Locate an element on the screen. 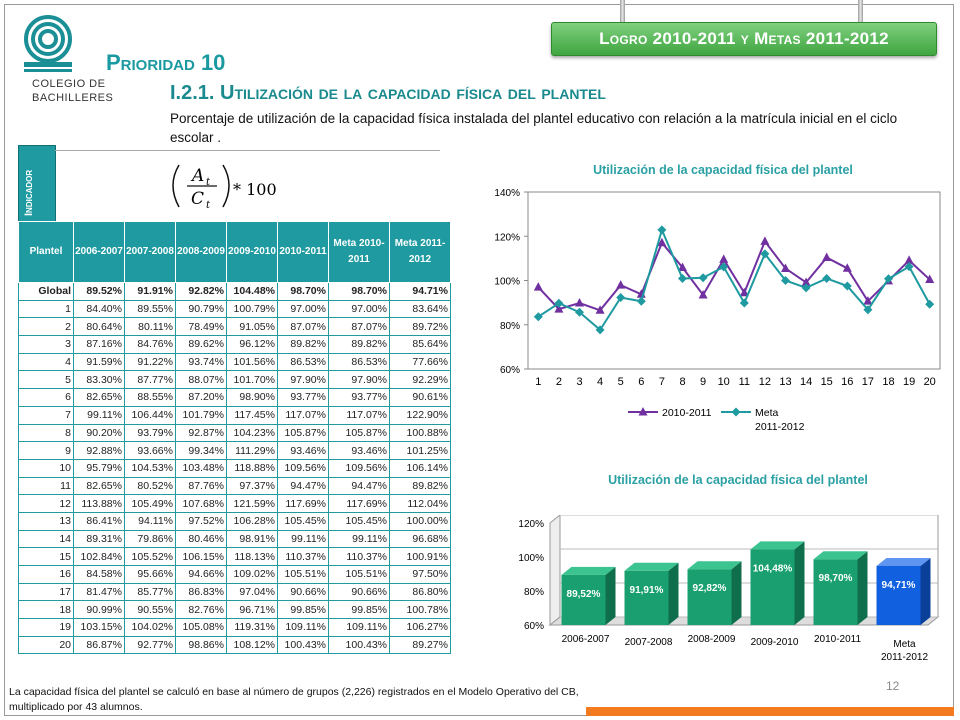  bar-value-label: 92,82% is located at coordinates (710, 588).